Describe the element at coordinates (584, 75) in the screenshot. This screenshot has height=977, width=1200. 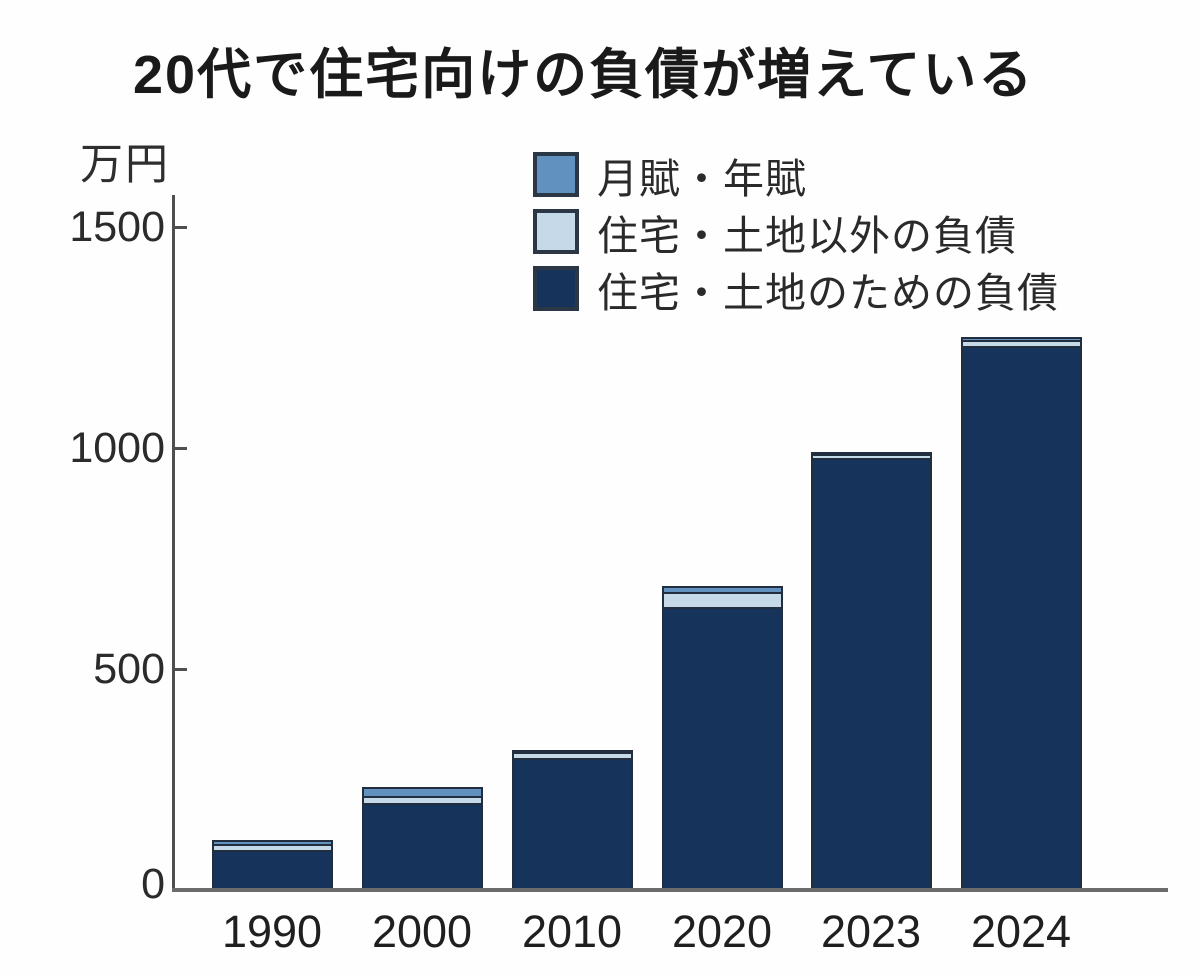
I see `chart-title: 20代で住宅向けの負債が増えている` at that location.